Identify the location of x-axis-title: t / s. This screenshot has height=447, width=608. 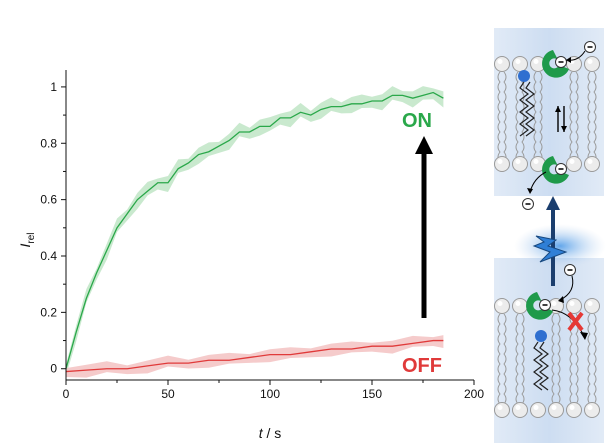
(270, 433).